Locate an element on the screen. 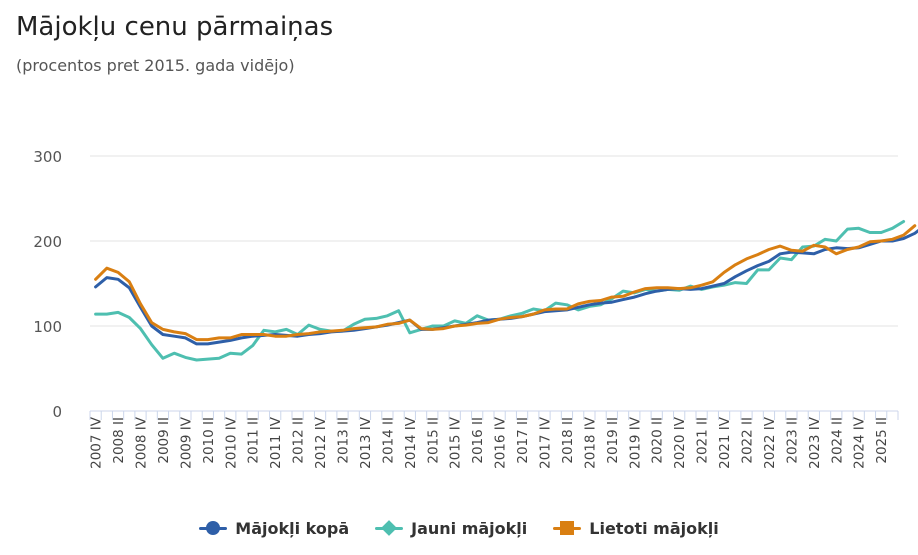 The image size is (918, 555). chart-title: Mājokļu cenu pārmaiņas is located at coordinates (175, 27).